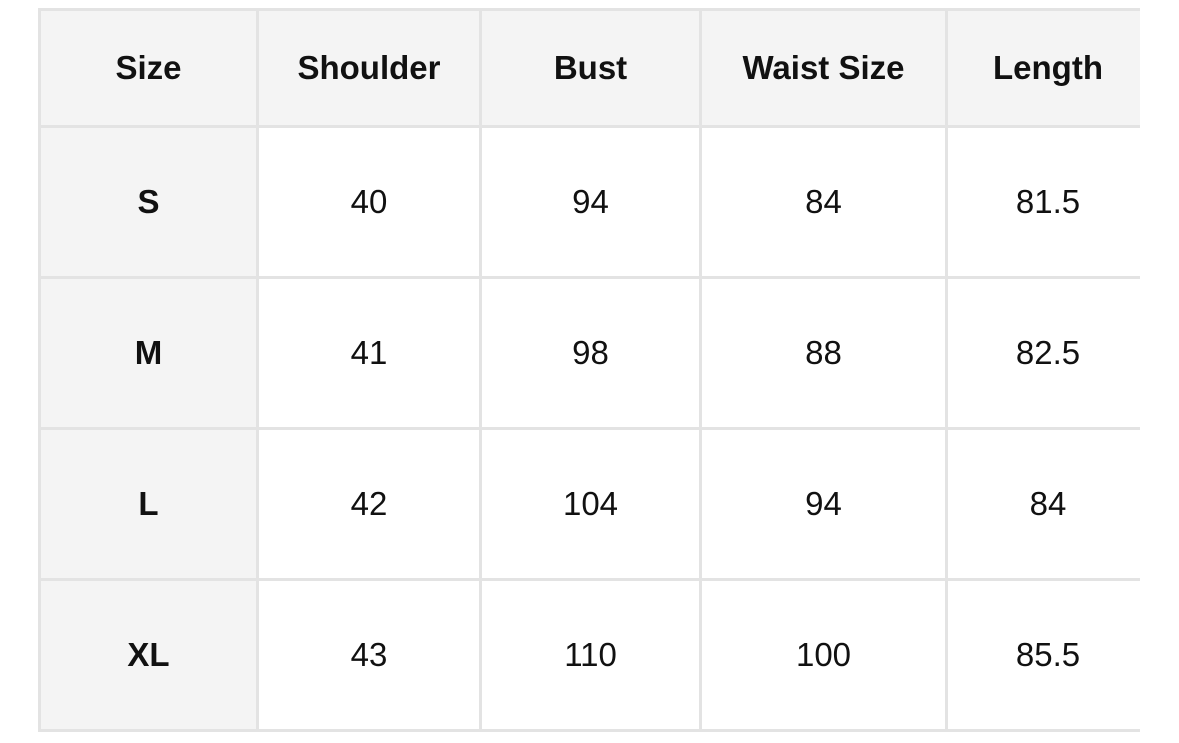  Describe the element at coordinates (1042, 353) in the screenshot. I see `length-cell: 82.5` at that location.